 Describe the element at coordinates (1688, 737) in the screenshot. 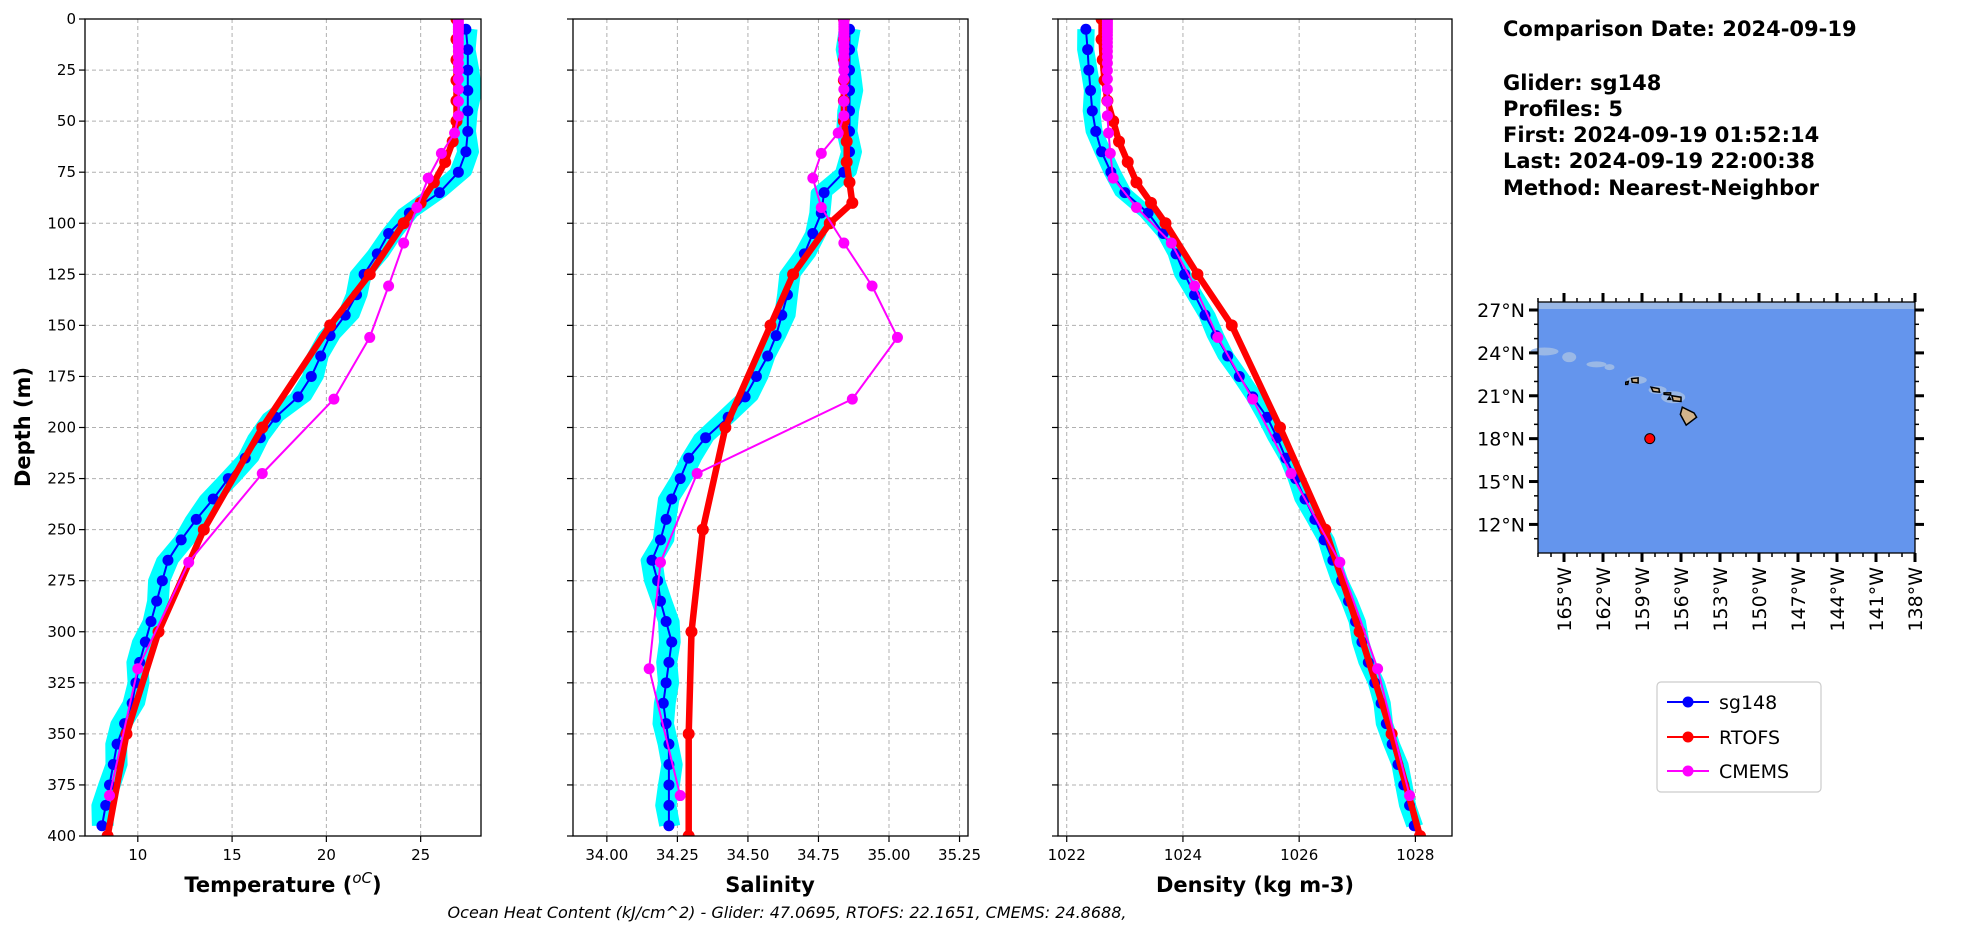

I see `legend-marker` at that location.